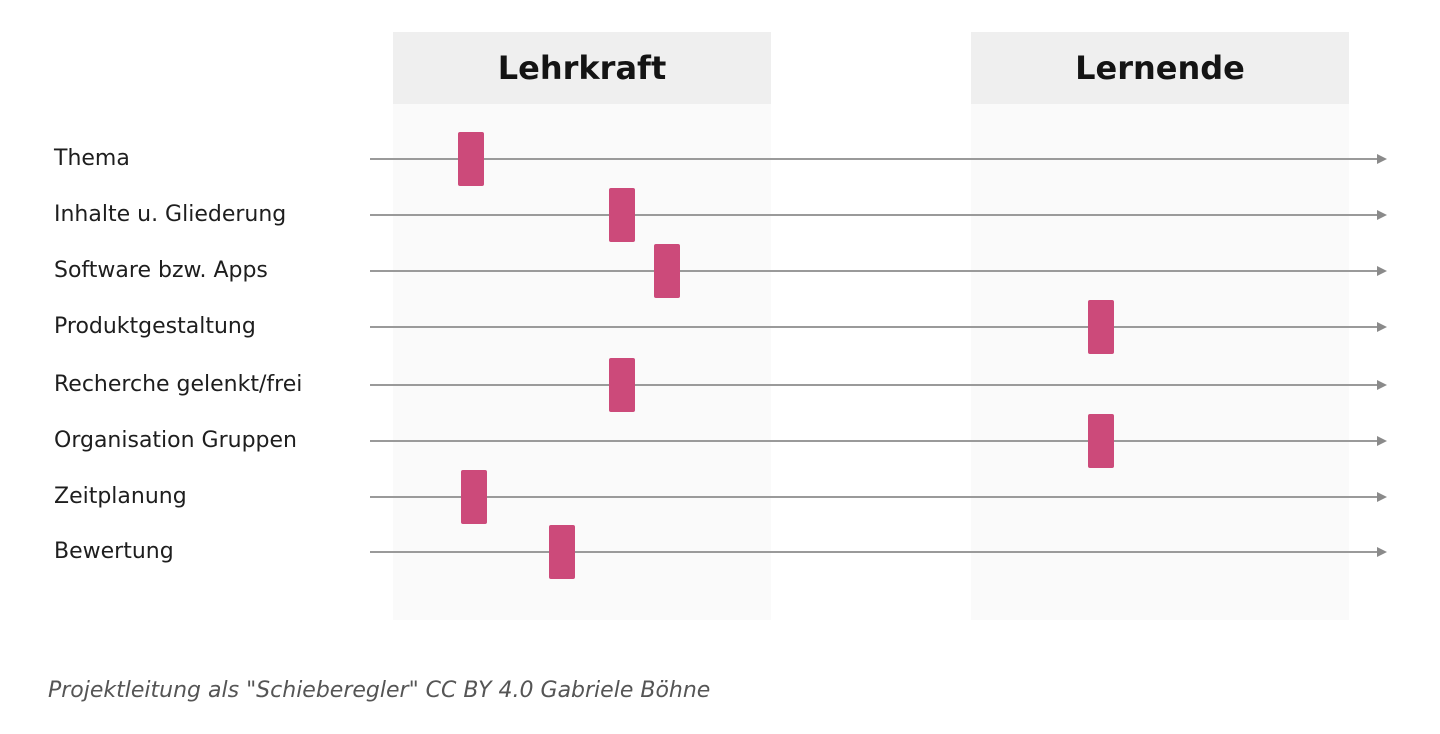 This screenshot has height=734, width=1440. What do you see at coordinates (92, 158) in the screenshot?
I see `row-label: Thema` at bounding box center [92, 158].